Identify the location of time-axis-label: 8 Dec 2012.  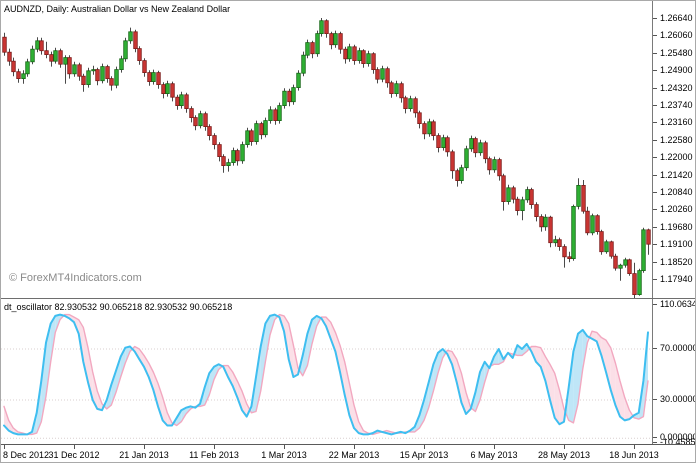
(26, 455).